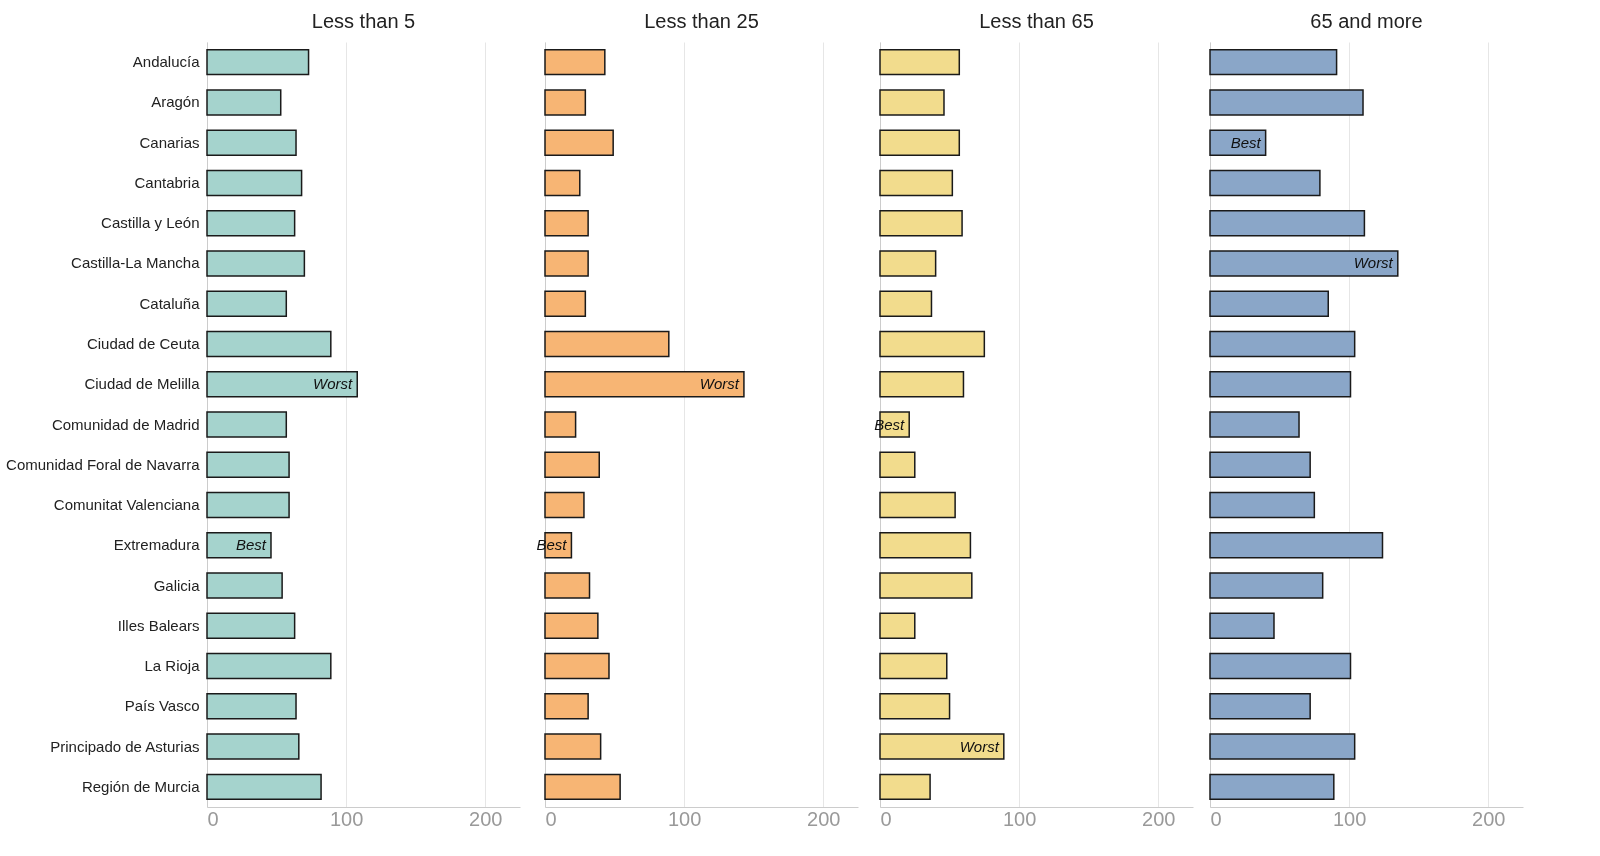 This screenshot has width=1600, height=856. What do you see at coordinates (143, 343) in the screenshot?
I see `y-tick-label: Ciudad de Ceuta` at bounding box center [143, 343].